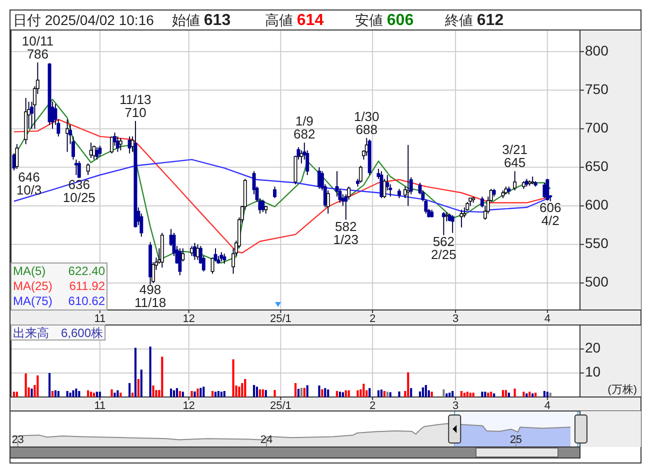 The height and width of the screenshot is (470, 653). What do you see at coordinates (515, 156) in the screenshot?
I see `annotation: 3/21 645` at bounding box center [515, 156].